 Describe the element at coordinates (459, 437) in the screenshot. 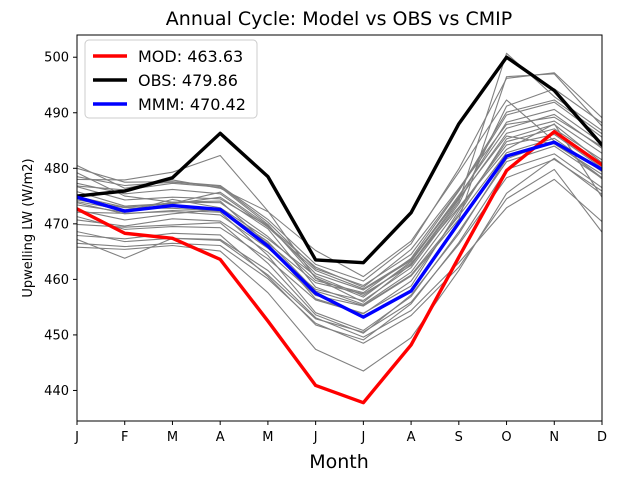

I see `x-tick-label: S` at that location.